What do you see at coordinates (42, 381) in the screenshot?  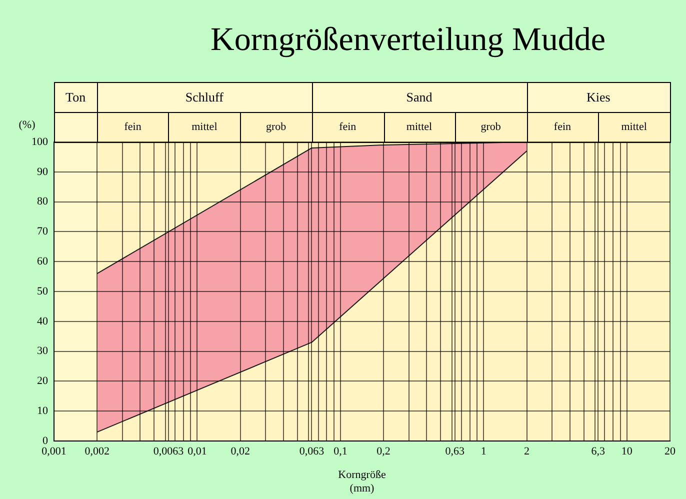 I see `y-tick-label: 20` at bounding box center [42, 381].